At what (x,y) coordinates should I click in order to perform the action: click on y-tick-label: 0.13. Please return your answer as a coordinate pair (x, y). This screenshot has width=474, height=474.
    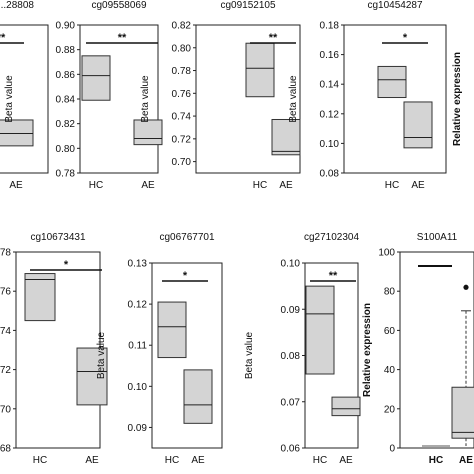
    Looking at the image, I should click on (138, 264).